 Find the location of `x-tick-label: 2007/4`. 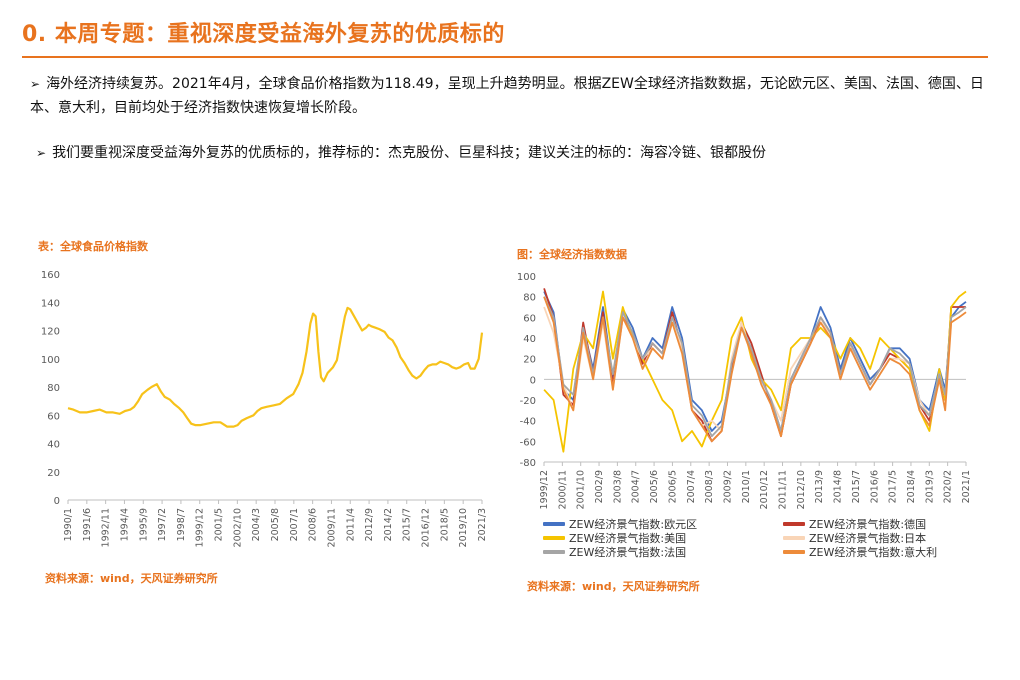

x-tick-label: 2007/4 is located at coordinates (691, 486).